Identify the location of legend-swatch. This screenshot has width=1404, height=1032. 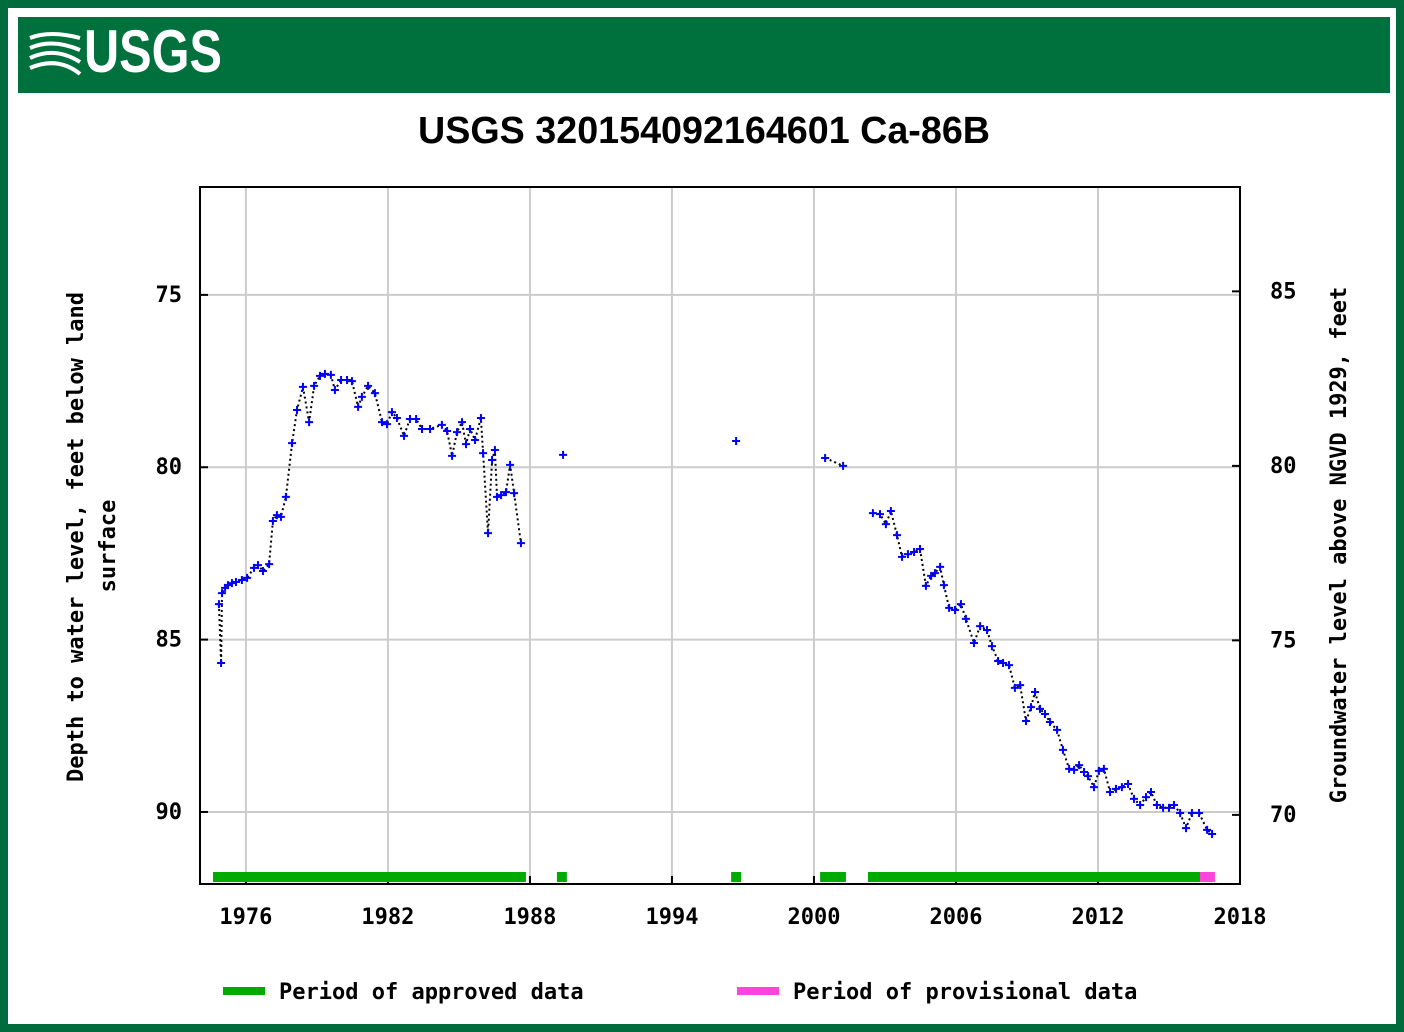
(244, 991).